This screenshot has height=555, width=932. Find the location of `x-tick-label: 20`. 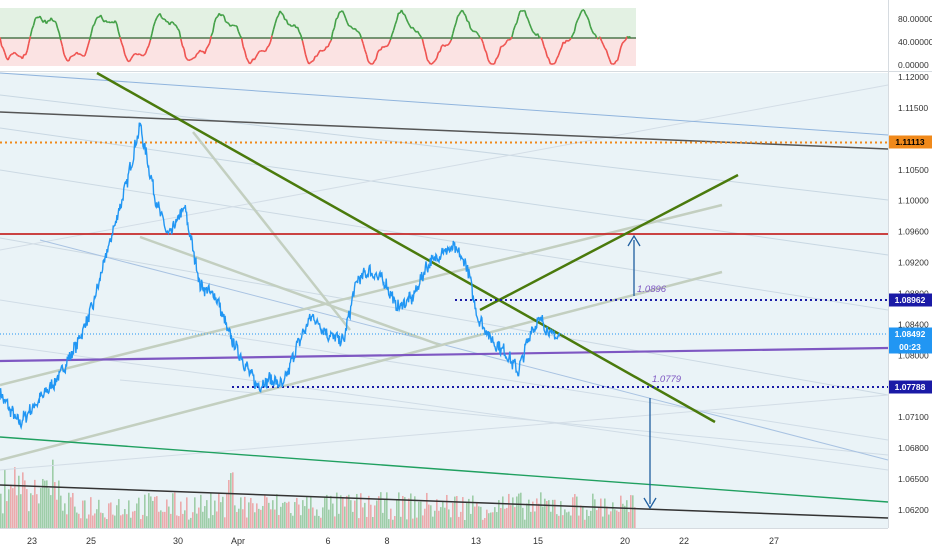

x-tick-label: 20 is located at coordinates (625, 541).